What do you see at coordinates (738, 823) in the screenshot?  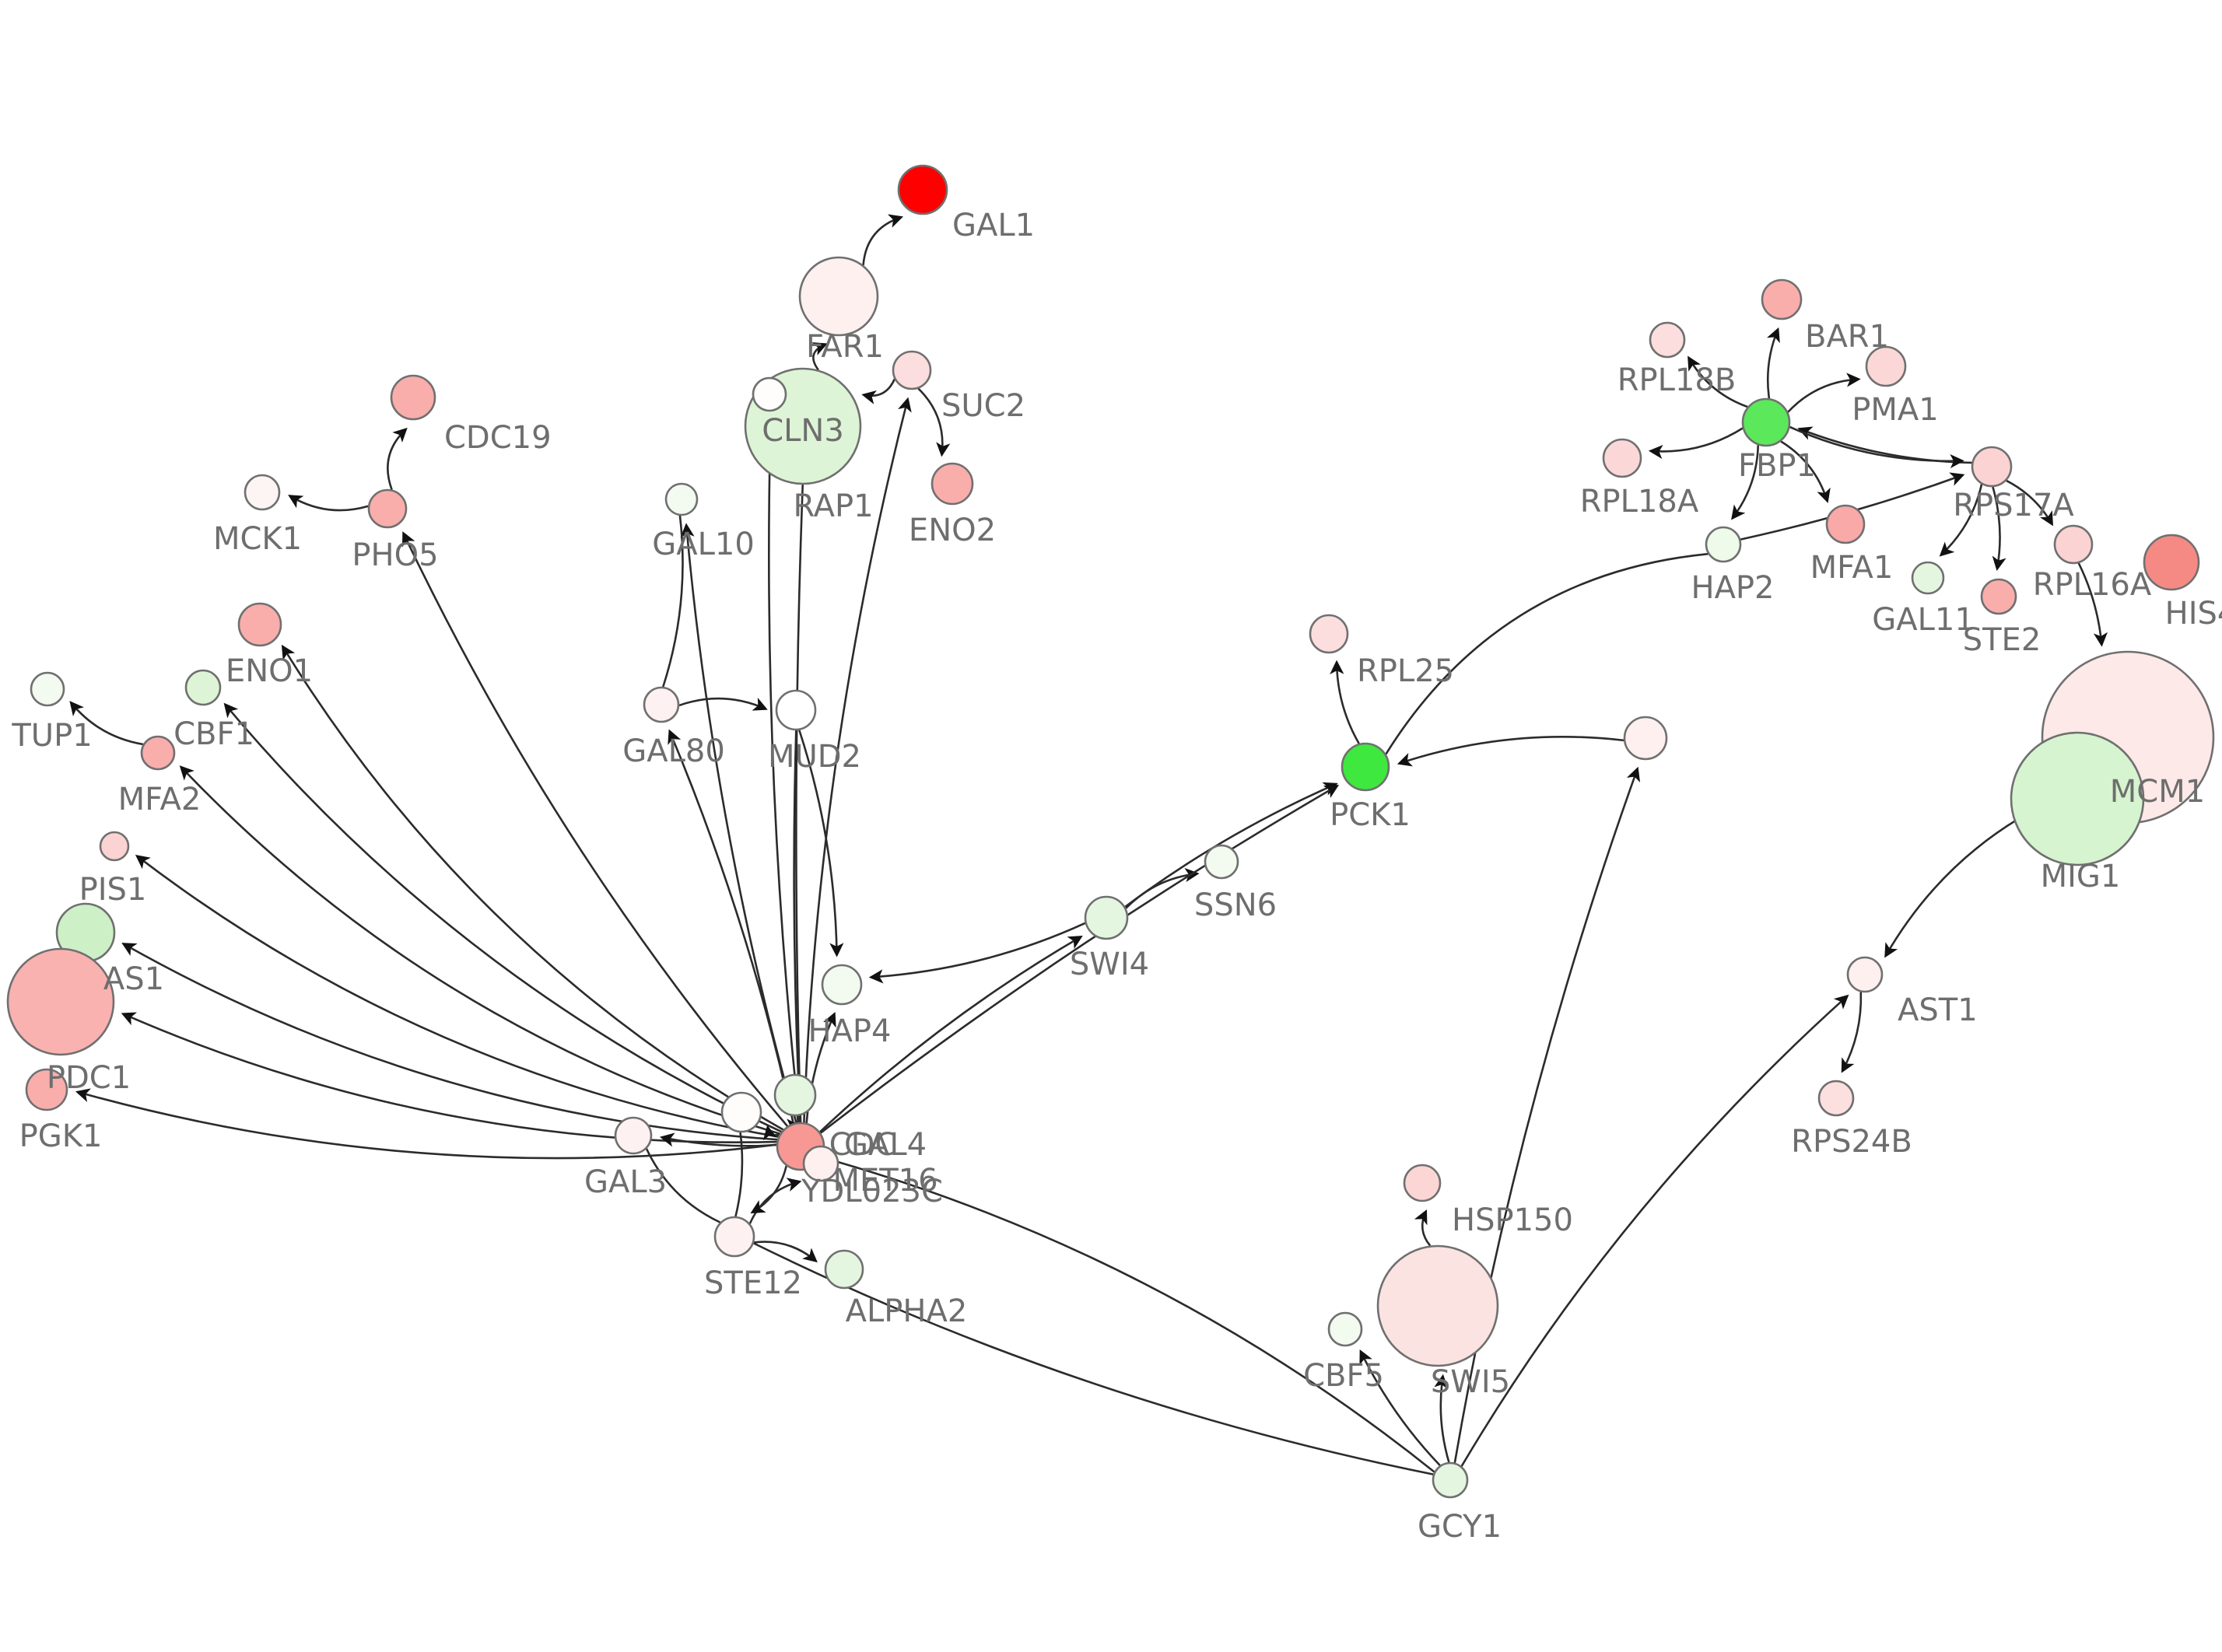 I see `edge-gal4-gal10` at bounding box center [738, 823].